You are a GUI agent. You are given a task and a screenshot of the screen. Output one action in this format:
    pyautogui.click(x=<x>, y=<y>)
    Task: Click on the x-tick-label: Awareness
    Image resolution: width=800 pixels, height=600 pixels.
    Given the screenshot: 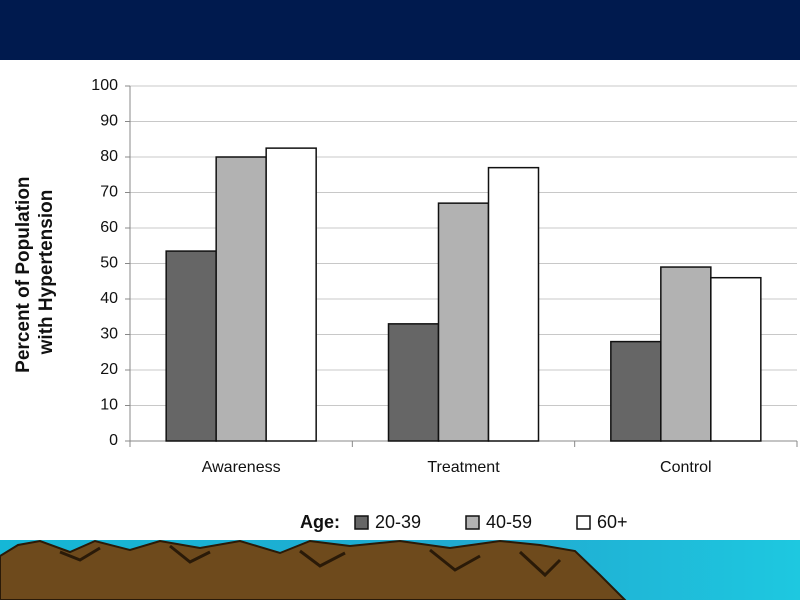 What is the action you would take?
    pyautogui.click(x=241, y=467)
    